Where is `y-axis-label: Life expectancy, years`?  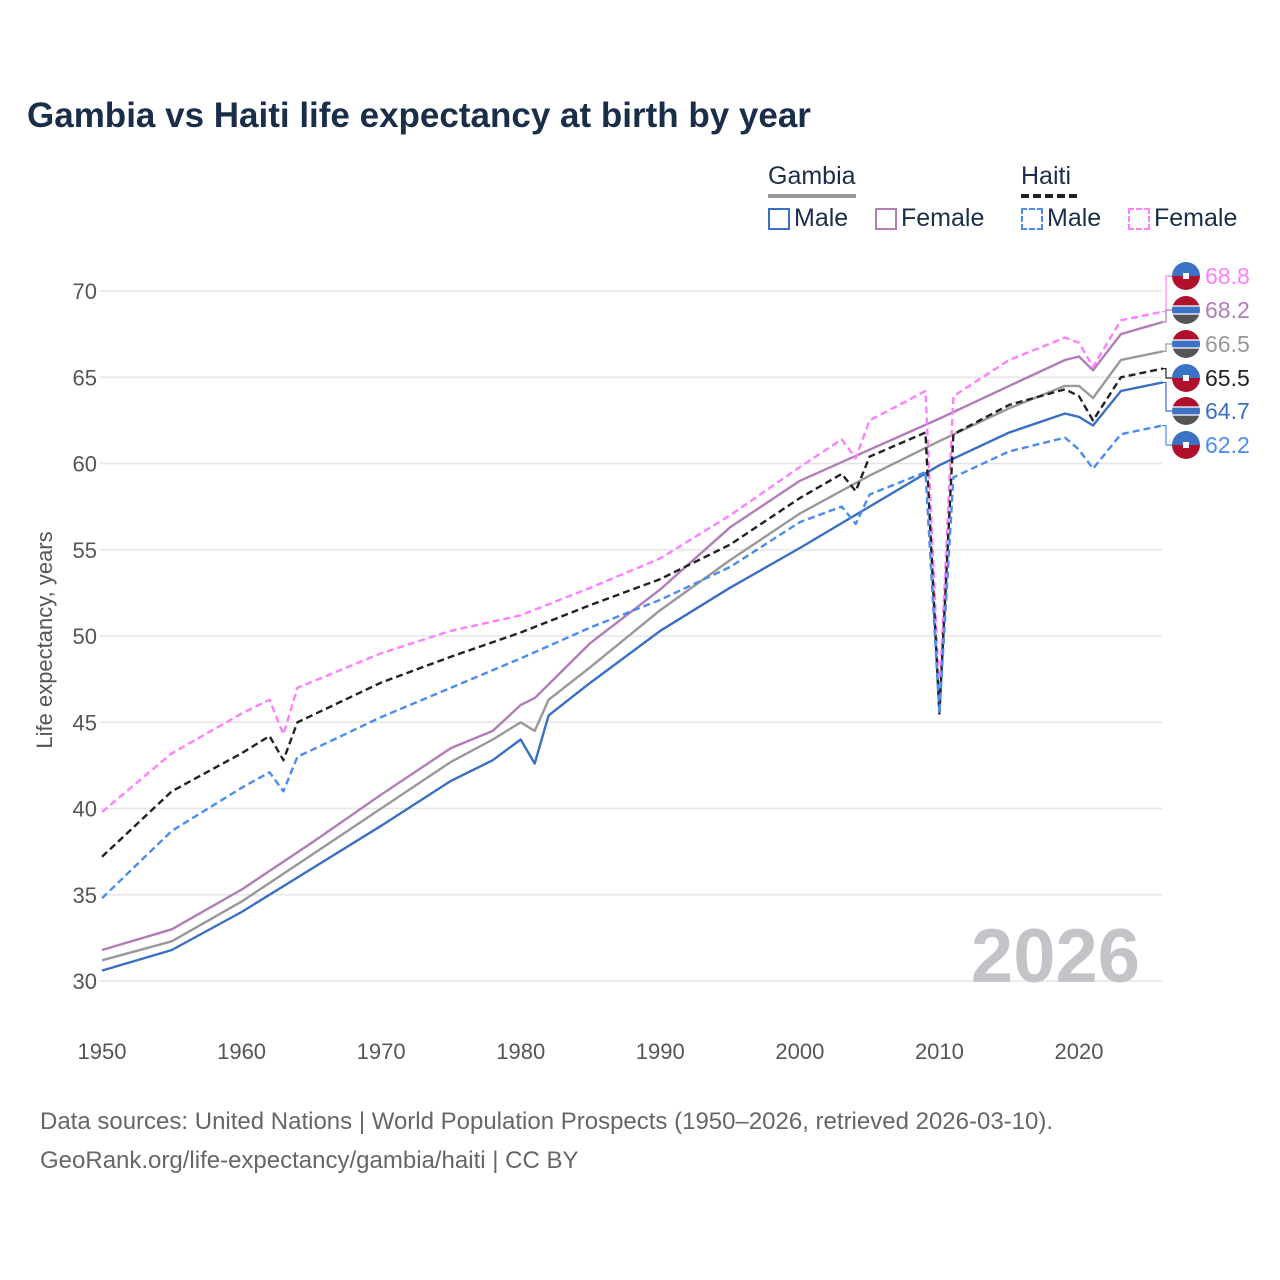 y-axis-label: Life expectancy, years is located at coordinates (44, 639).